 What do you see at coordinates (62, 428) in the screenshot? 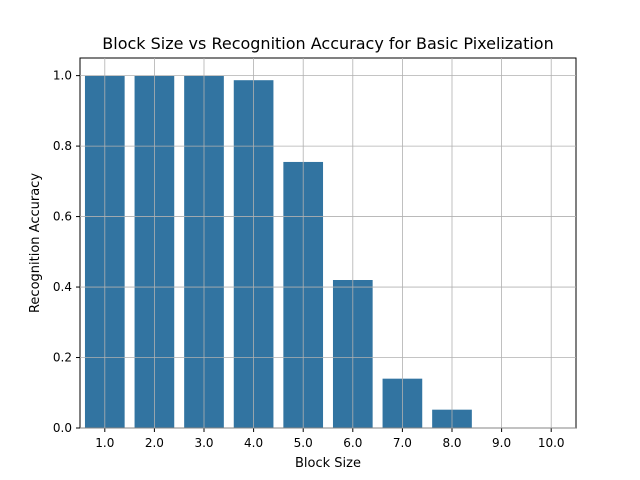
I see `y-tick-label: 0.0` at bounding box center [62, 428].